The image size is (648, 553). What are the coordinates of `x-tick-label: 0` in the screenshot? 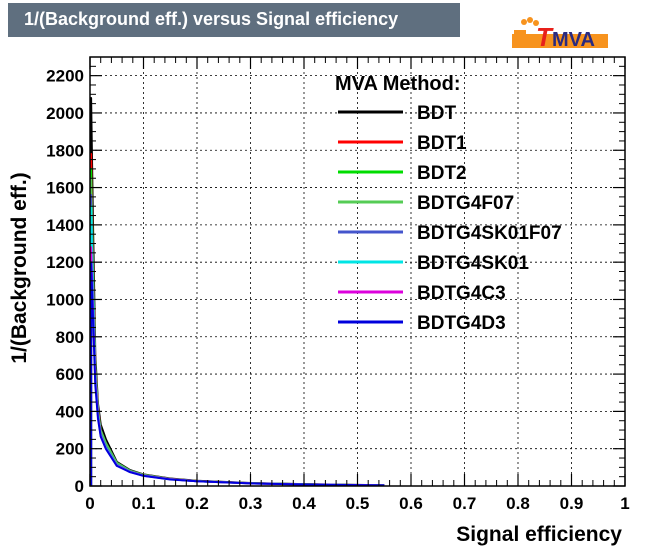 It's located at (89, 503).